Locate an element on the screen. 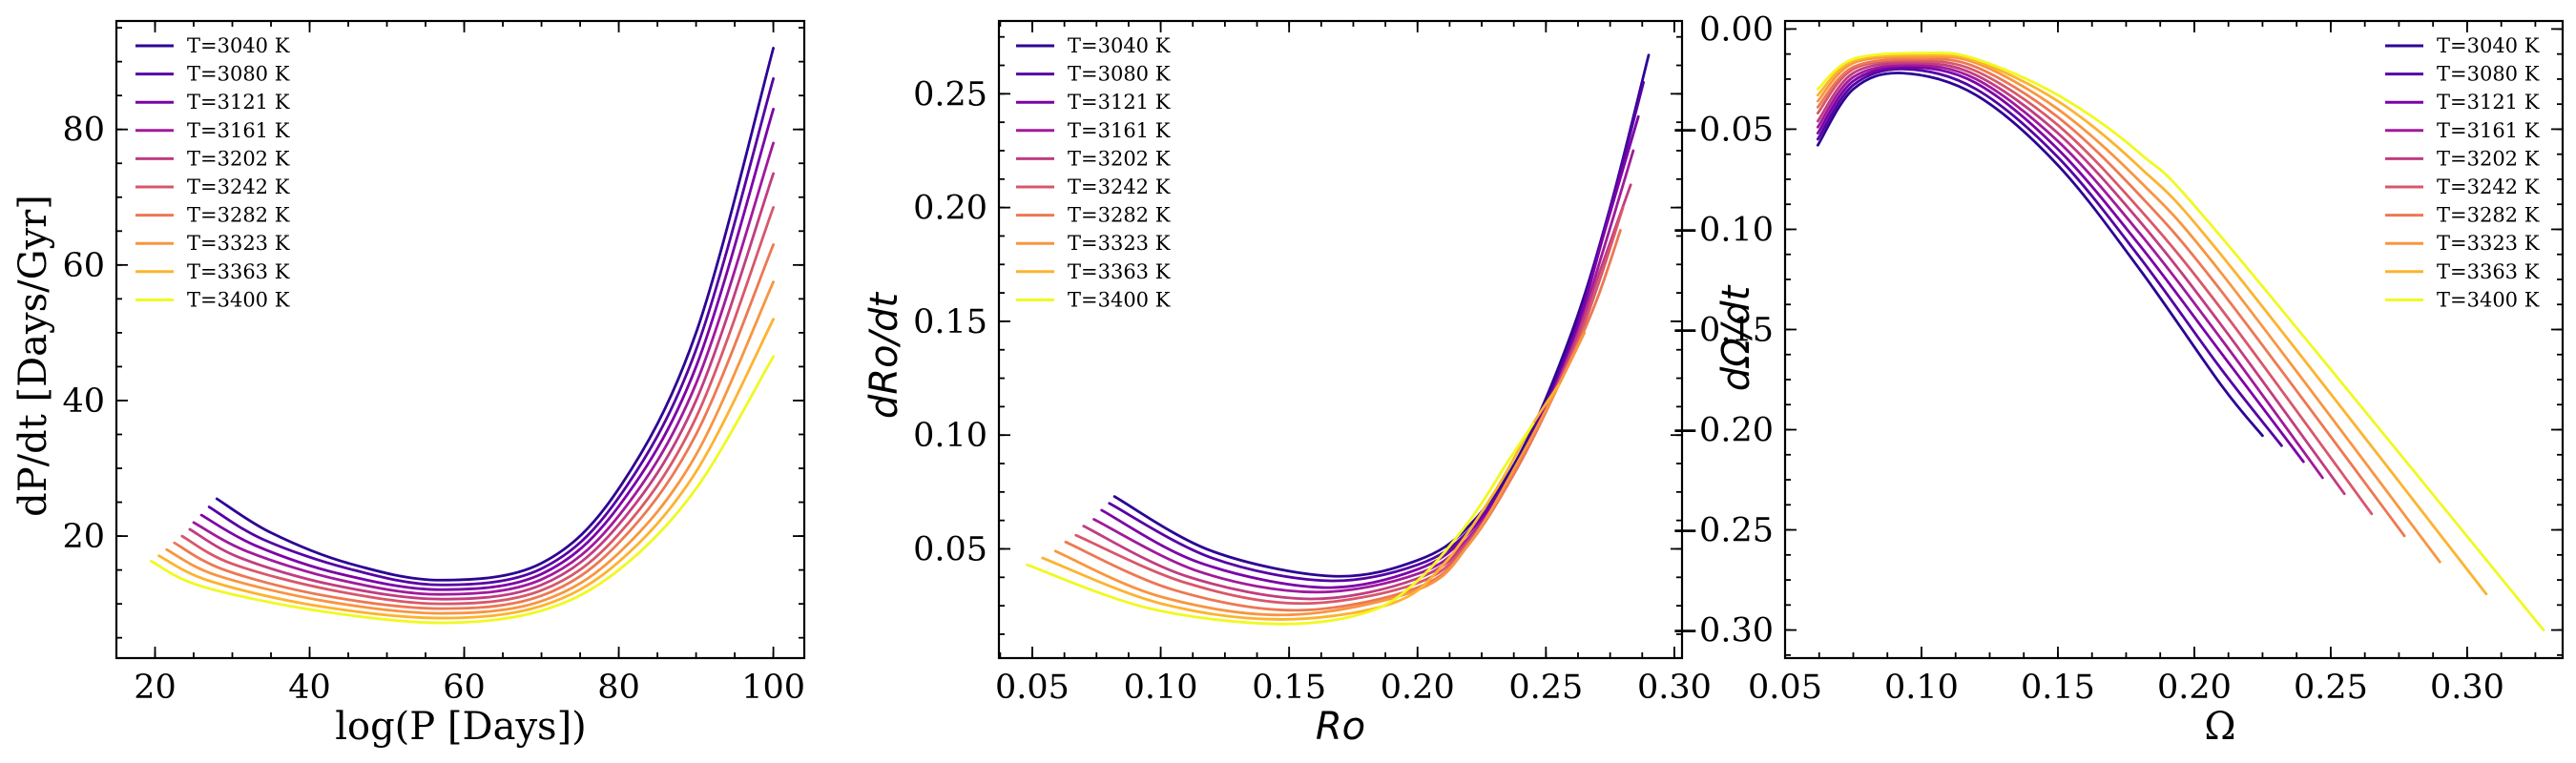 The height and width of the screenshot is (763, 2576). x-tick-label: 80 is located at coordinates (618, 688).